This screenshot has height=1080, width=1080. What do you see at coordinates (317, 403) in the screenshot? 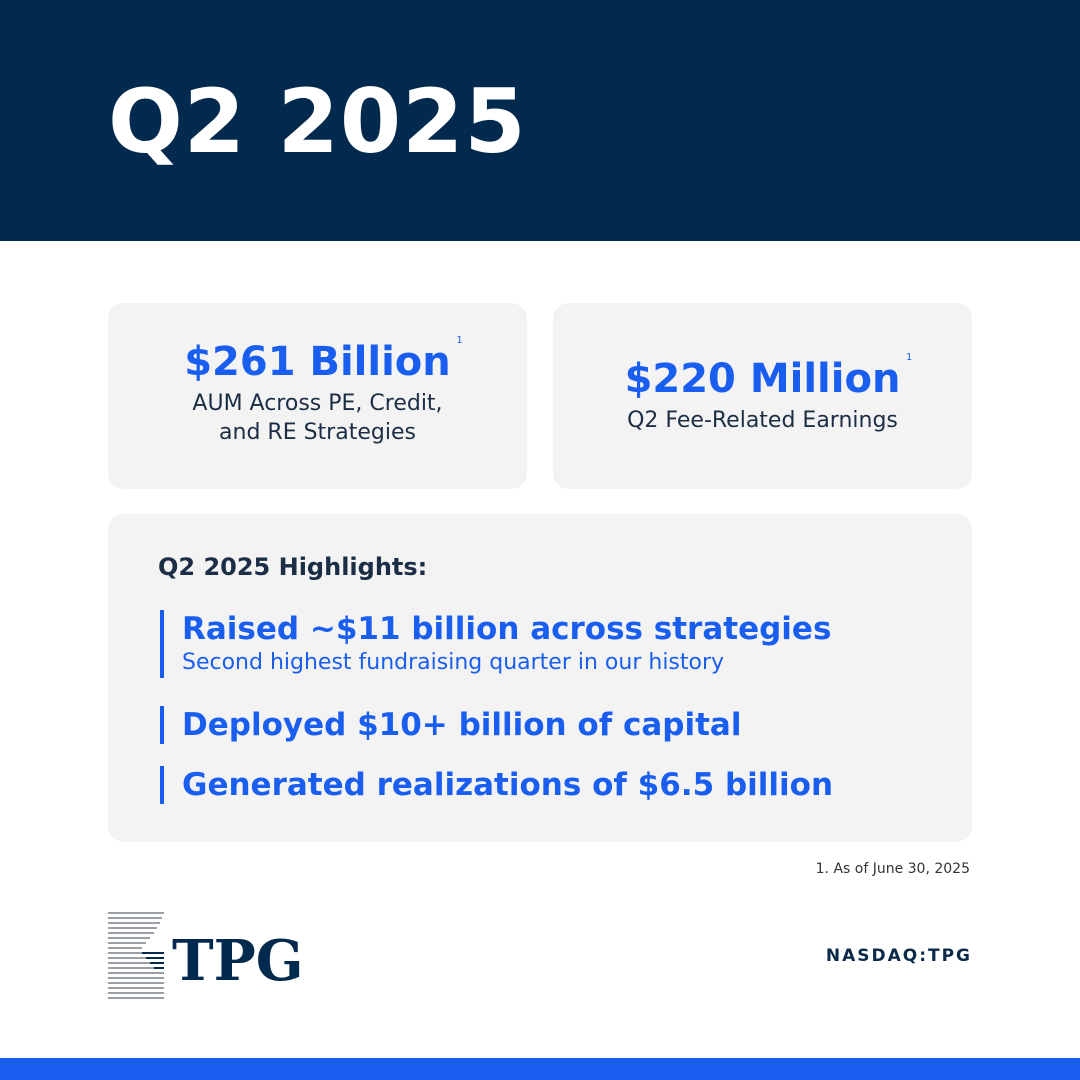
I see `stat-description-line: AUM Across PE, Credit,` at bounding box center [317, 403].